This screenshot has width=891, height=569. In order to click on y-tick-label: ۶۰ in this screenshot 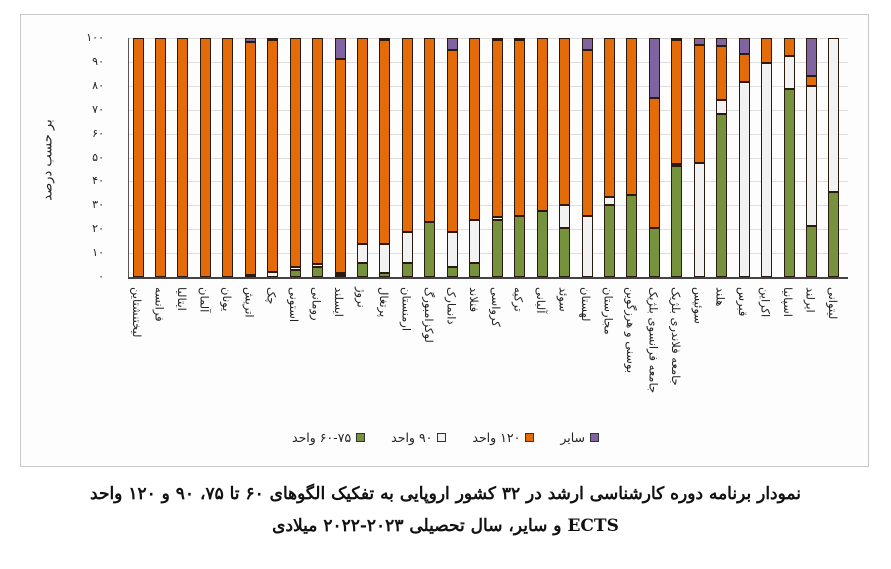, I will do `click(98, 133)`.